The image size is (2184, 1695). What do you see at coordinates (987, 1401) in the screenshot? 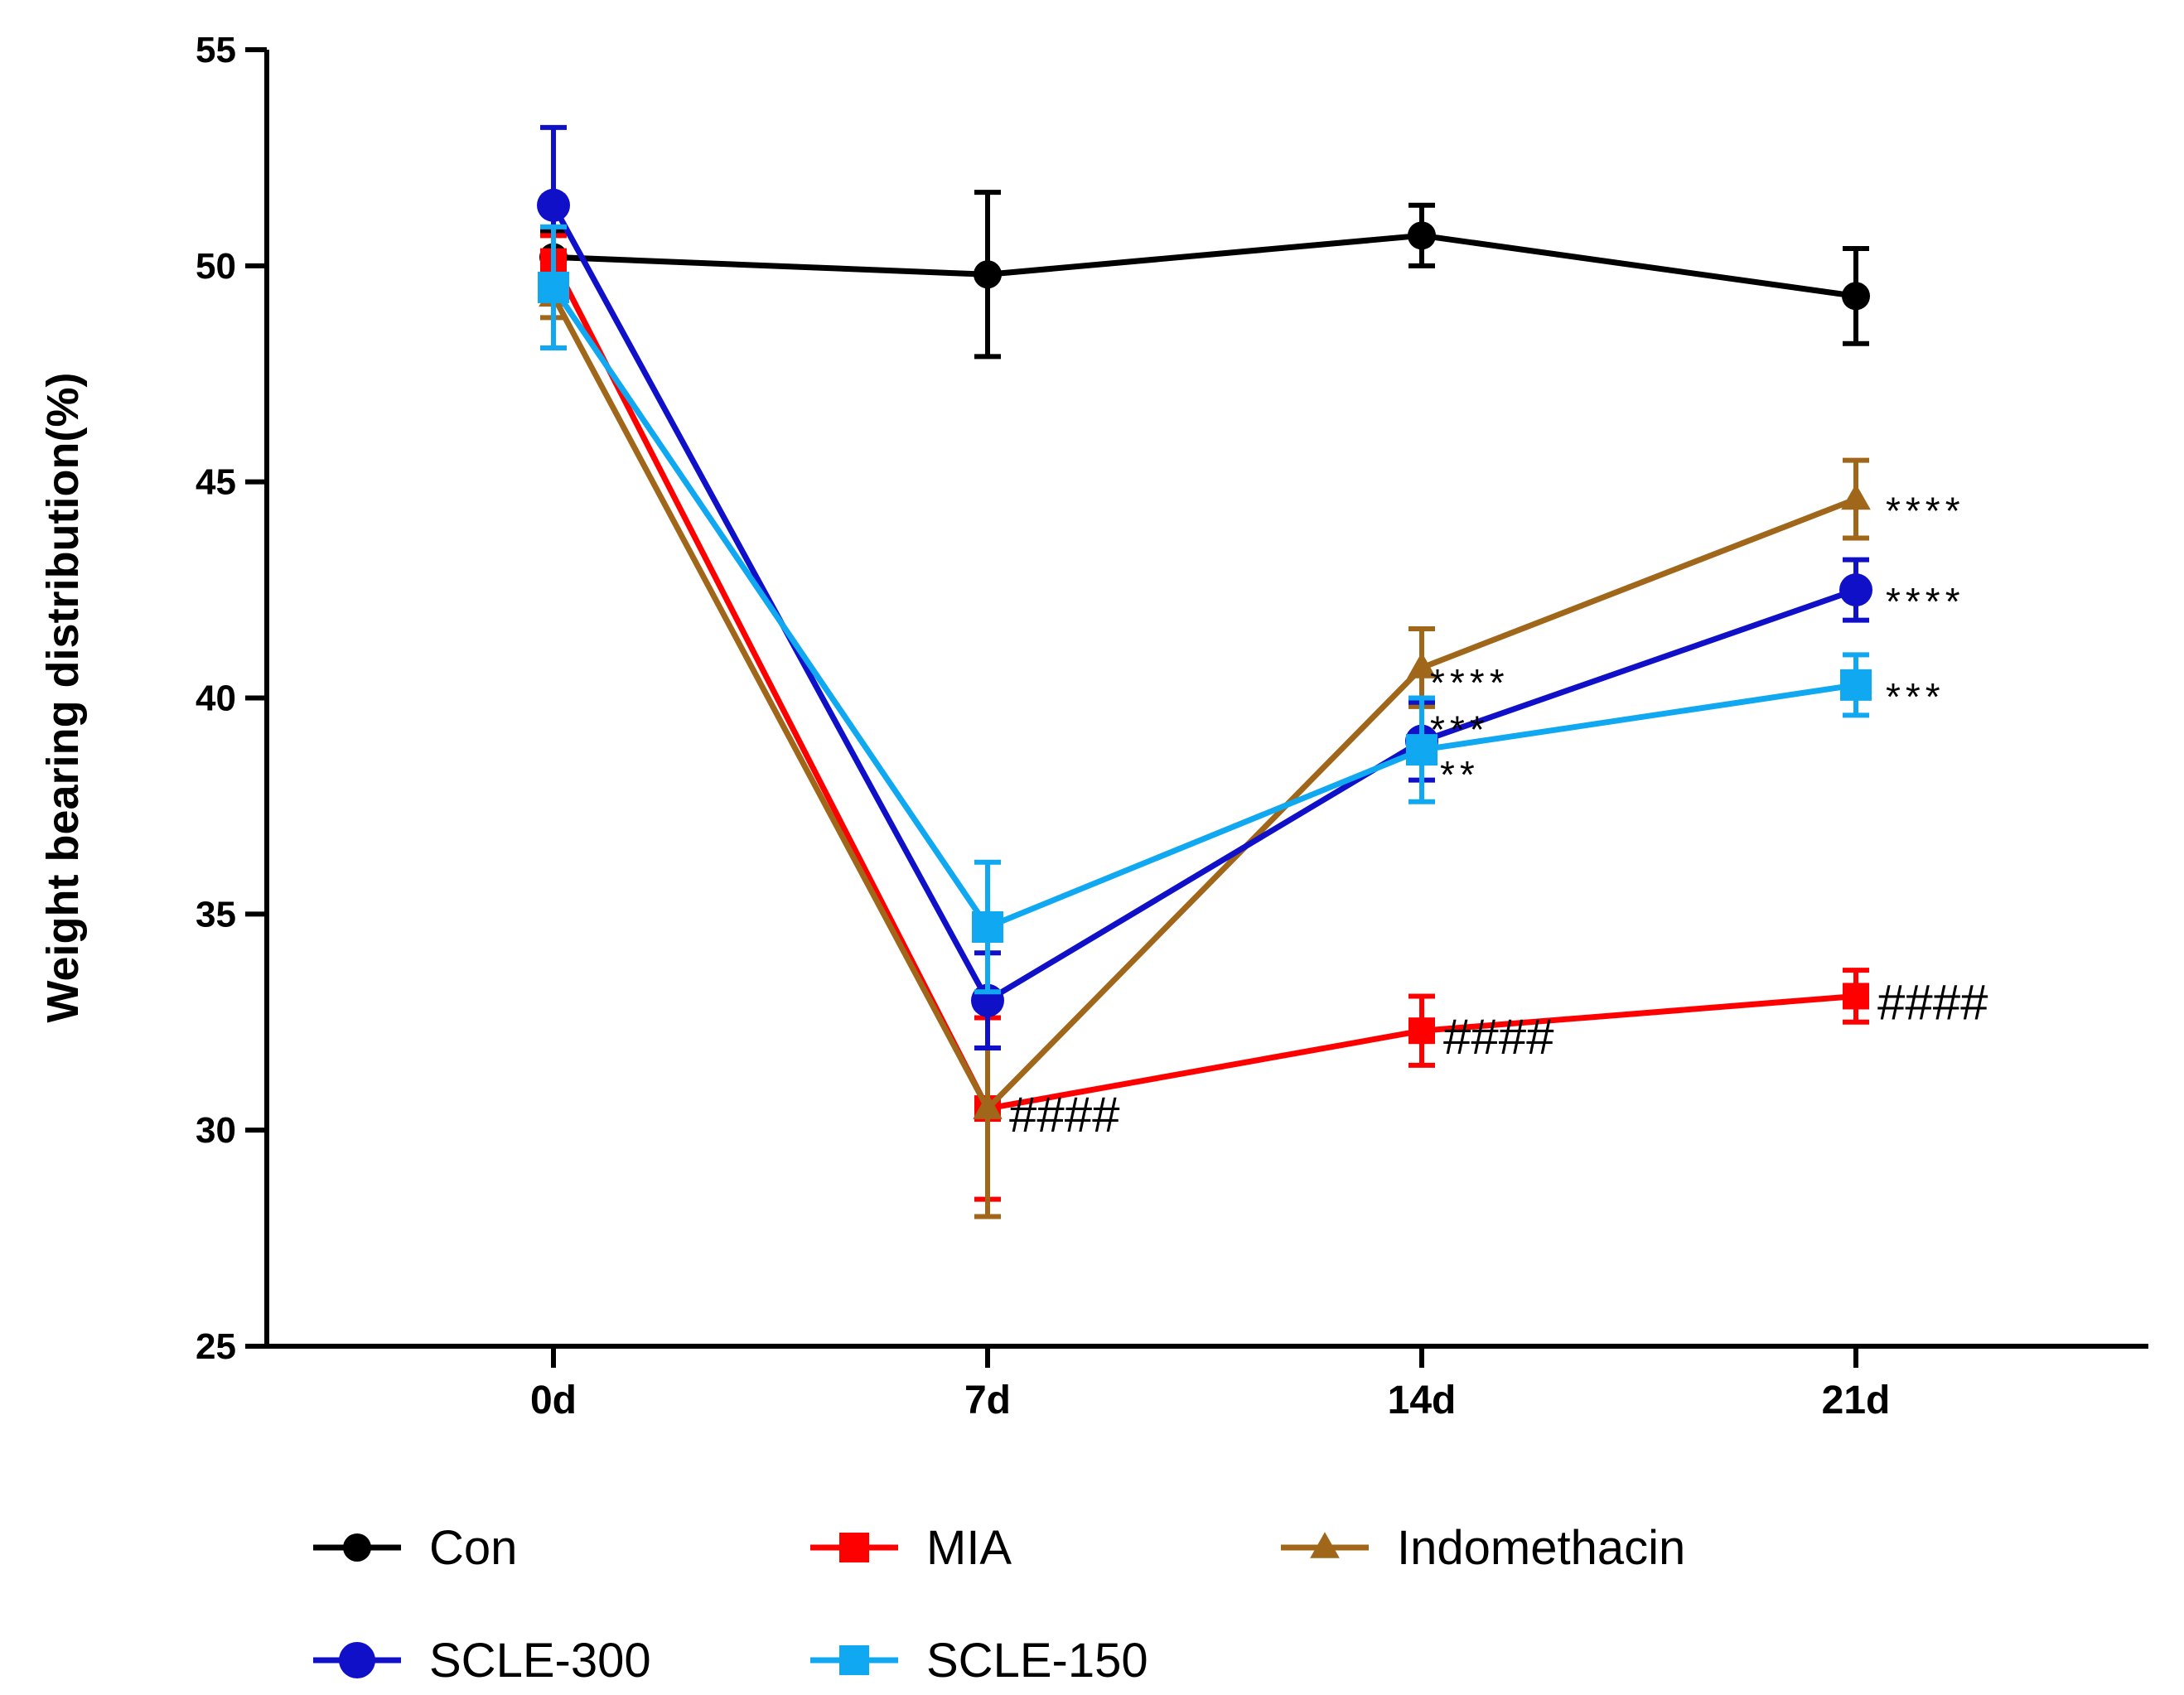
I see `x-tick-label: 7d` at bounding box center [987, 1401].